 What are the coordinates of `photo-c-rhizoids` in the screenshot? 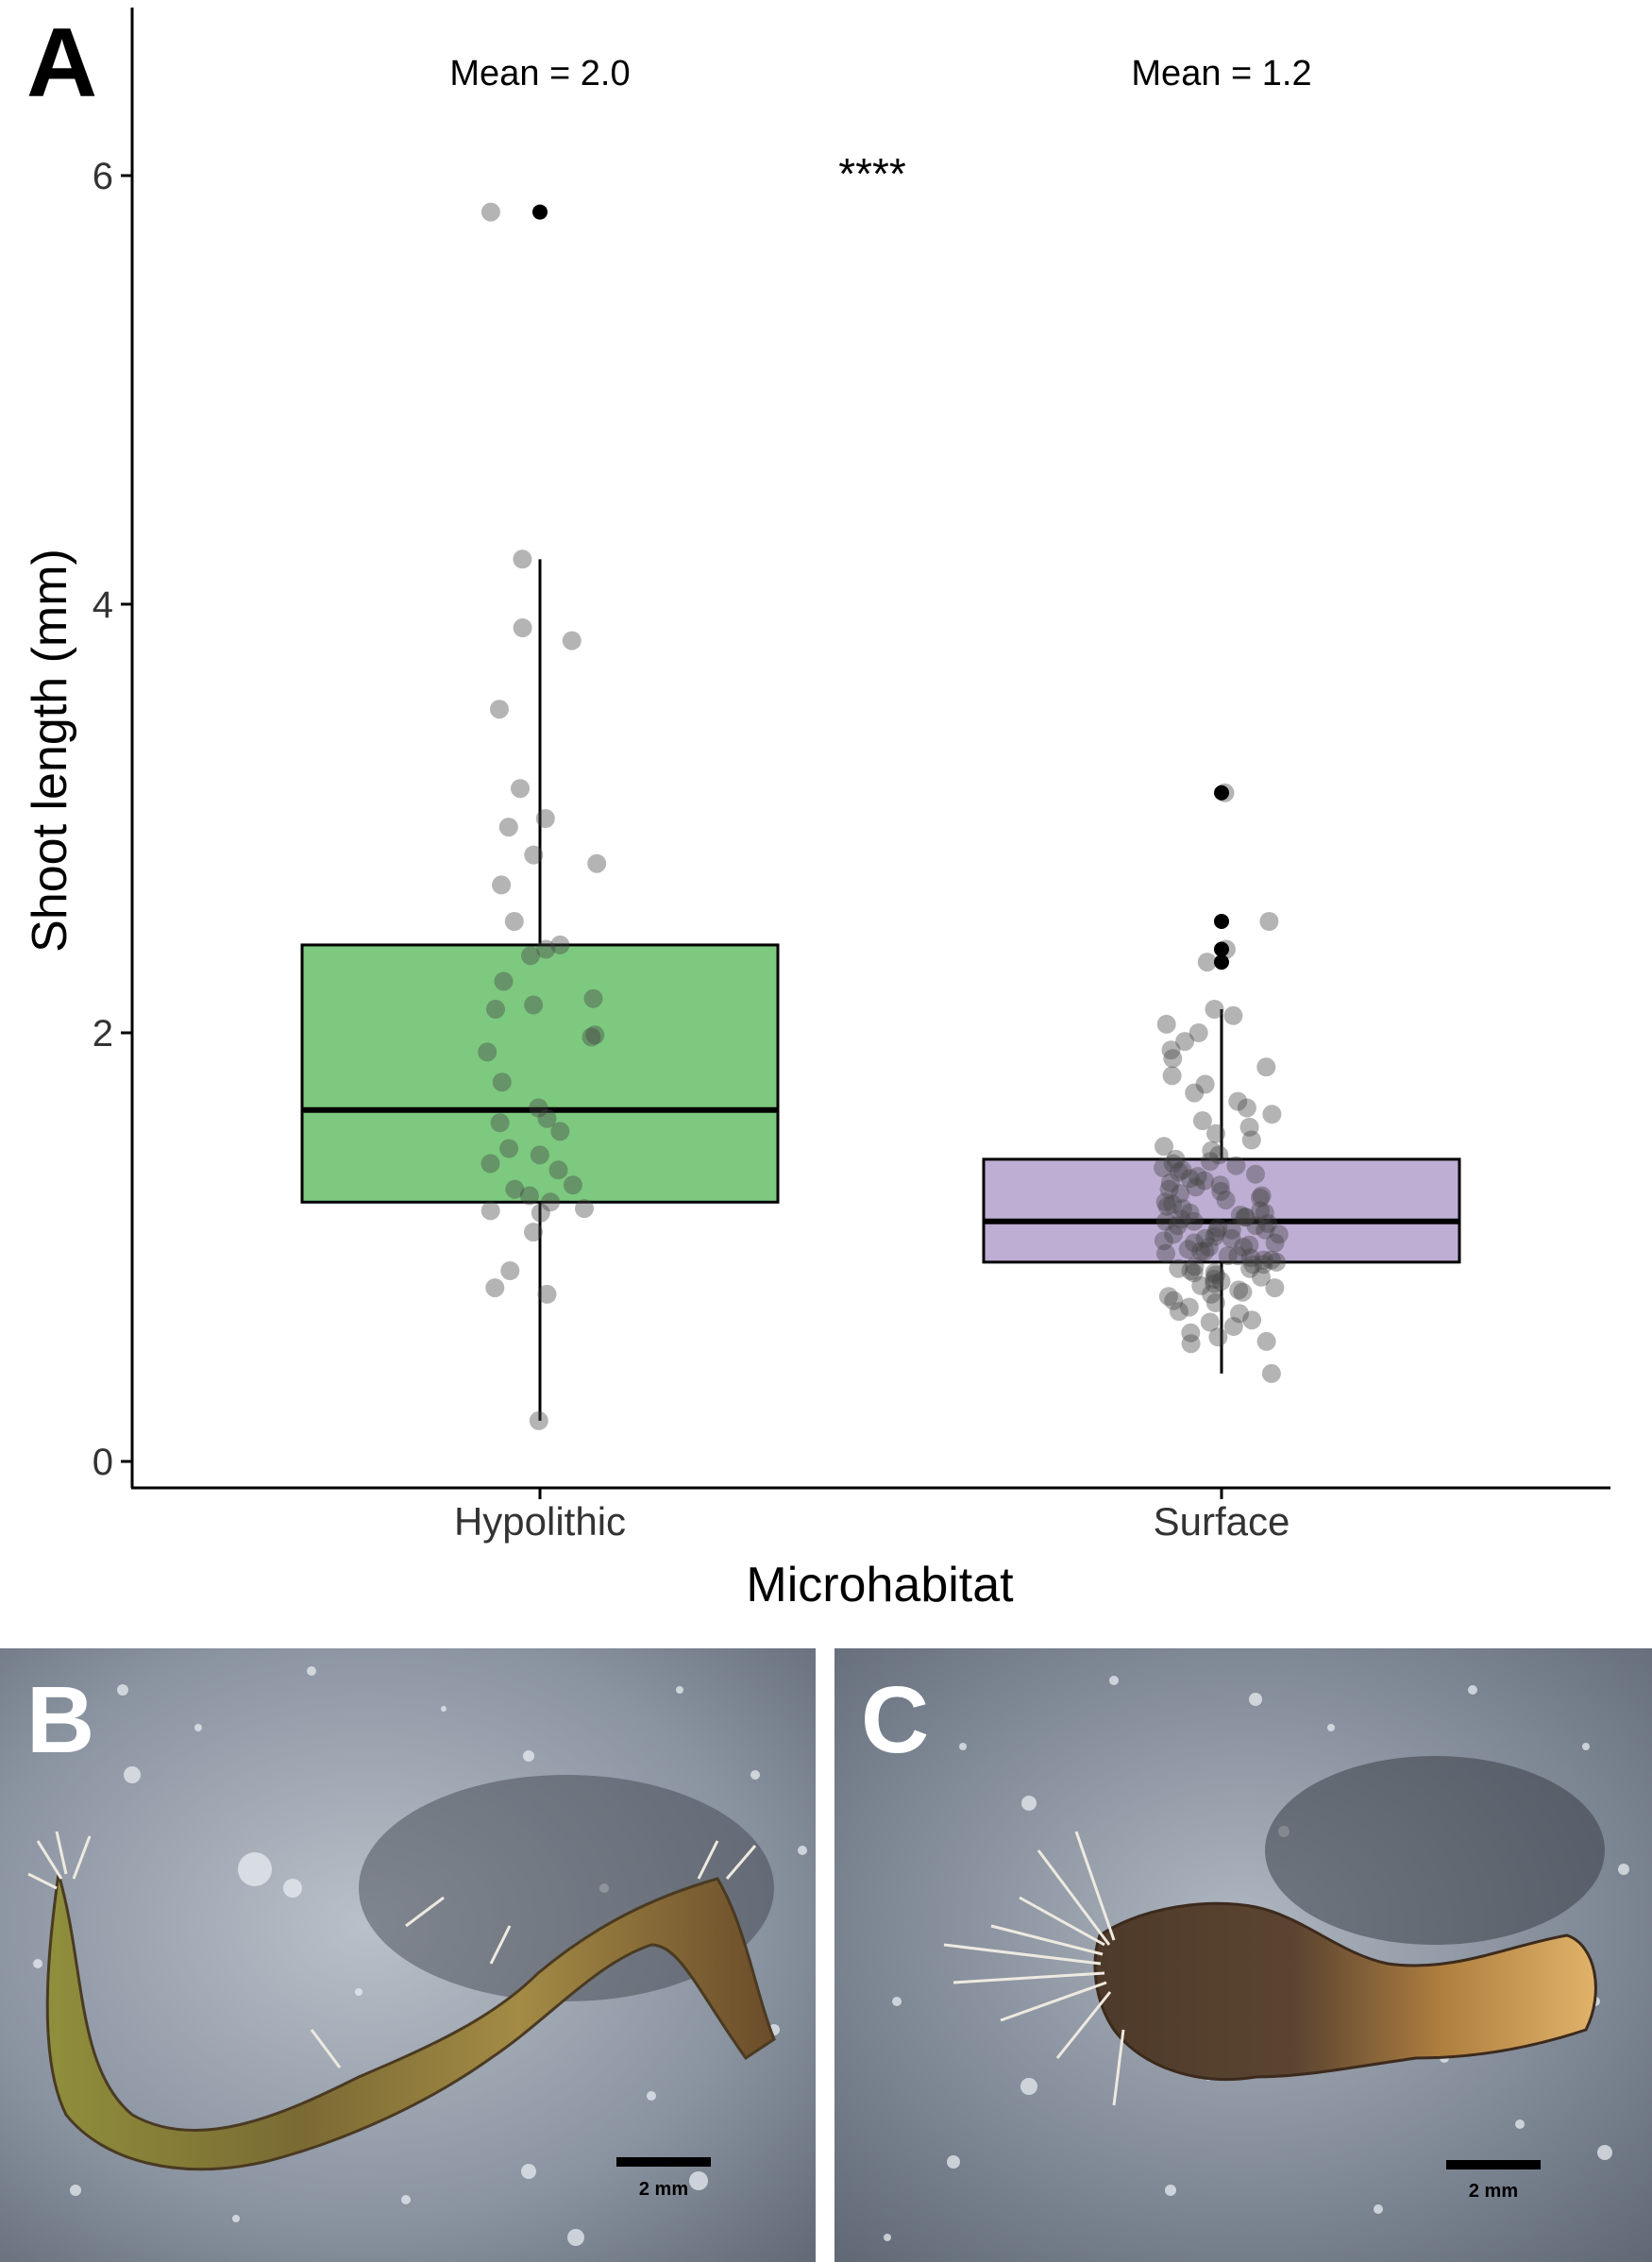 It's located at (1034, 1969).